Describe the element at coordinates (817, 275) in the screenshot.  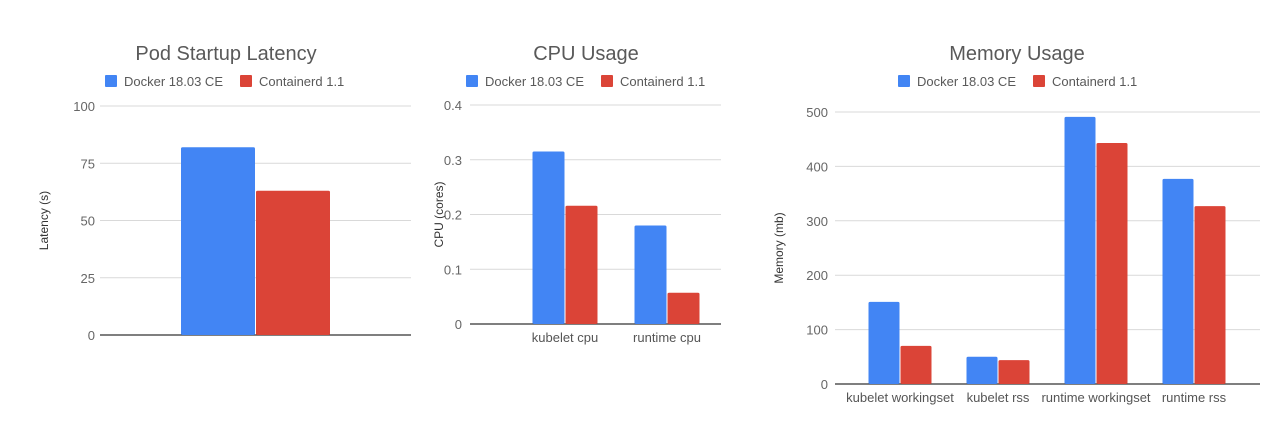
I see `y-tick-label: 200` at that location.